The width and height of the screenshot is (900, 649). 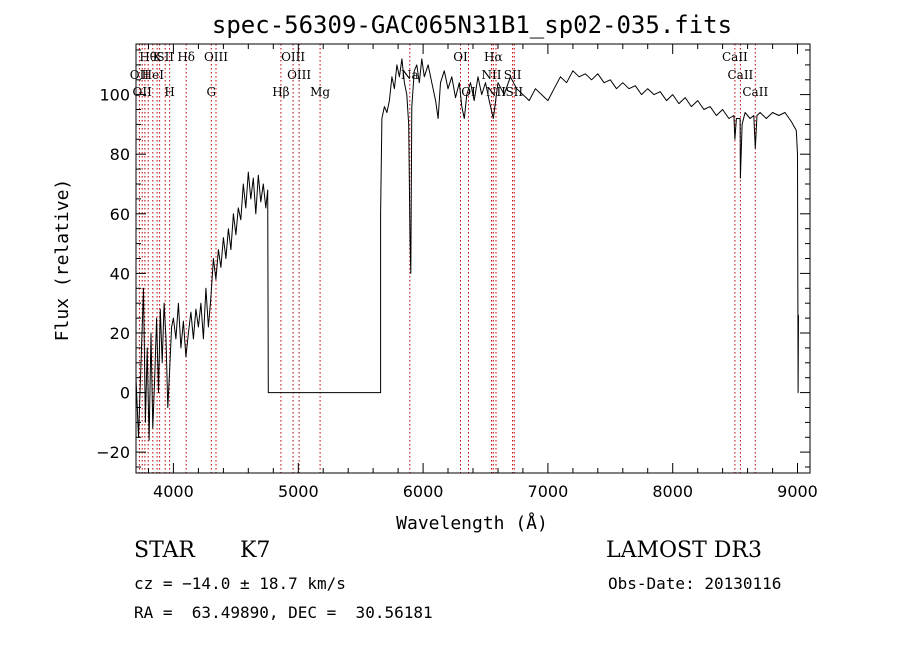 What do you see at coordinates (280, 92) in the screenshot?
I see `line-label-2-4: Hβ` at bounding box center [280, 92].